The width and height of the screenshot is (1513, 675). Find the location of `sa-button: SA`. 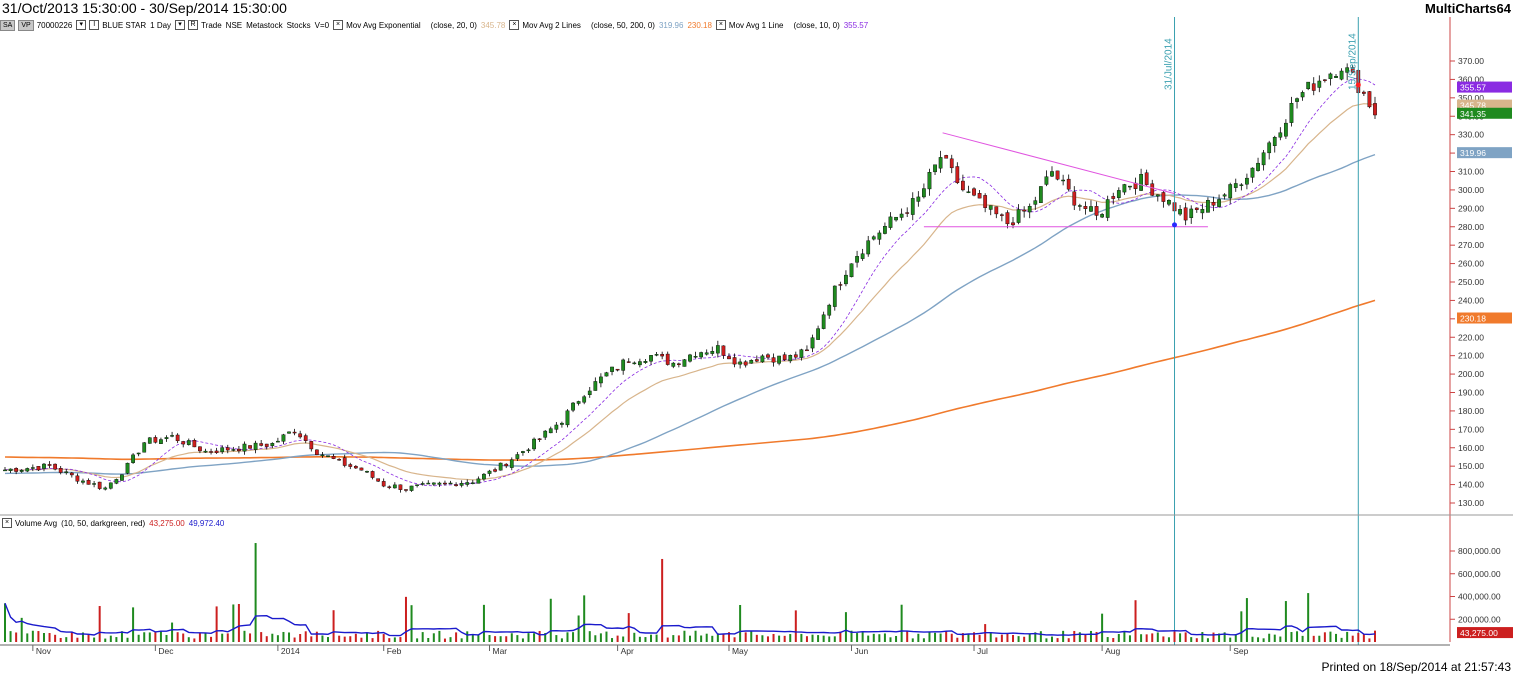

sa-button: SA is located at coordinates (8, 25).